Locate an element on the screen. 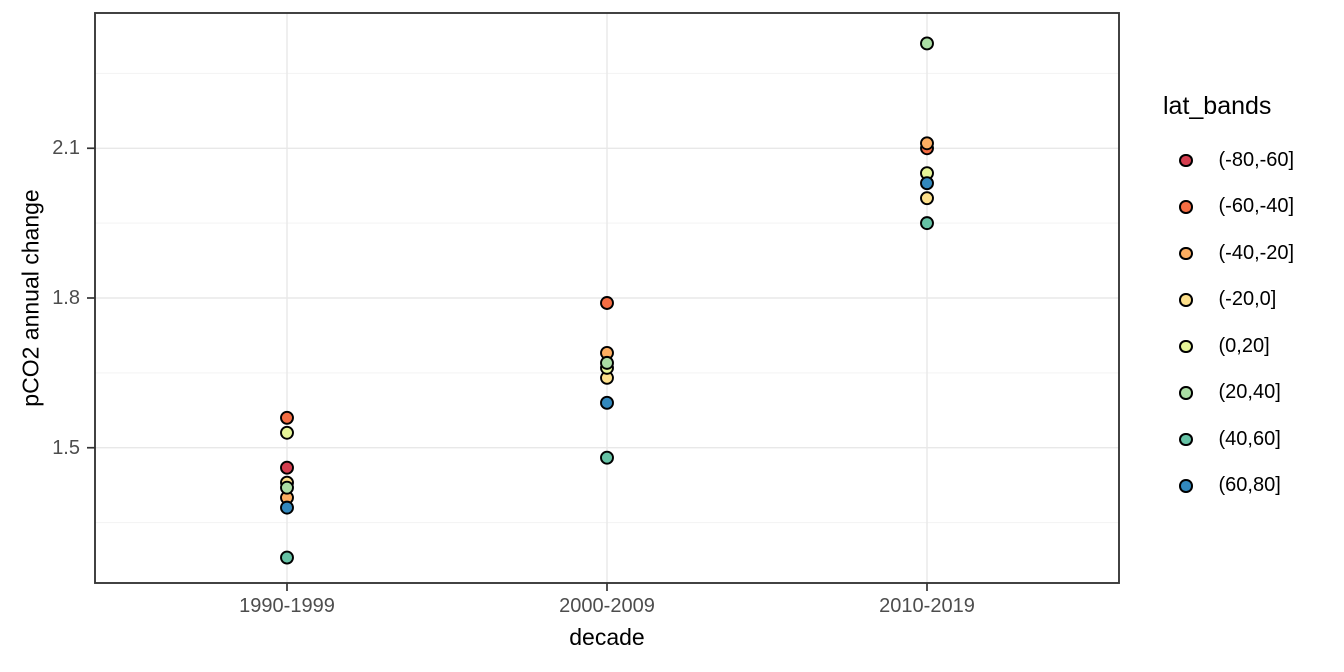 This screenshot has width=1344, height=672. legend-item-label: (-80,-60] is located at coordinates (1256, 159).